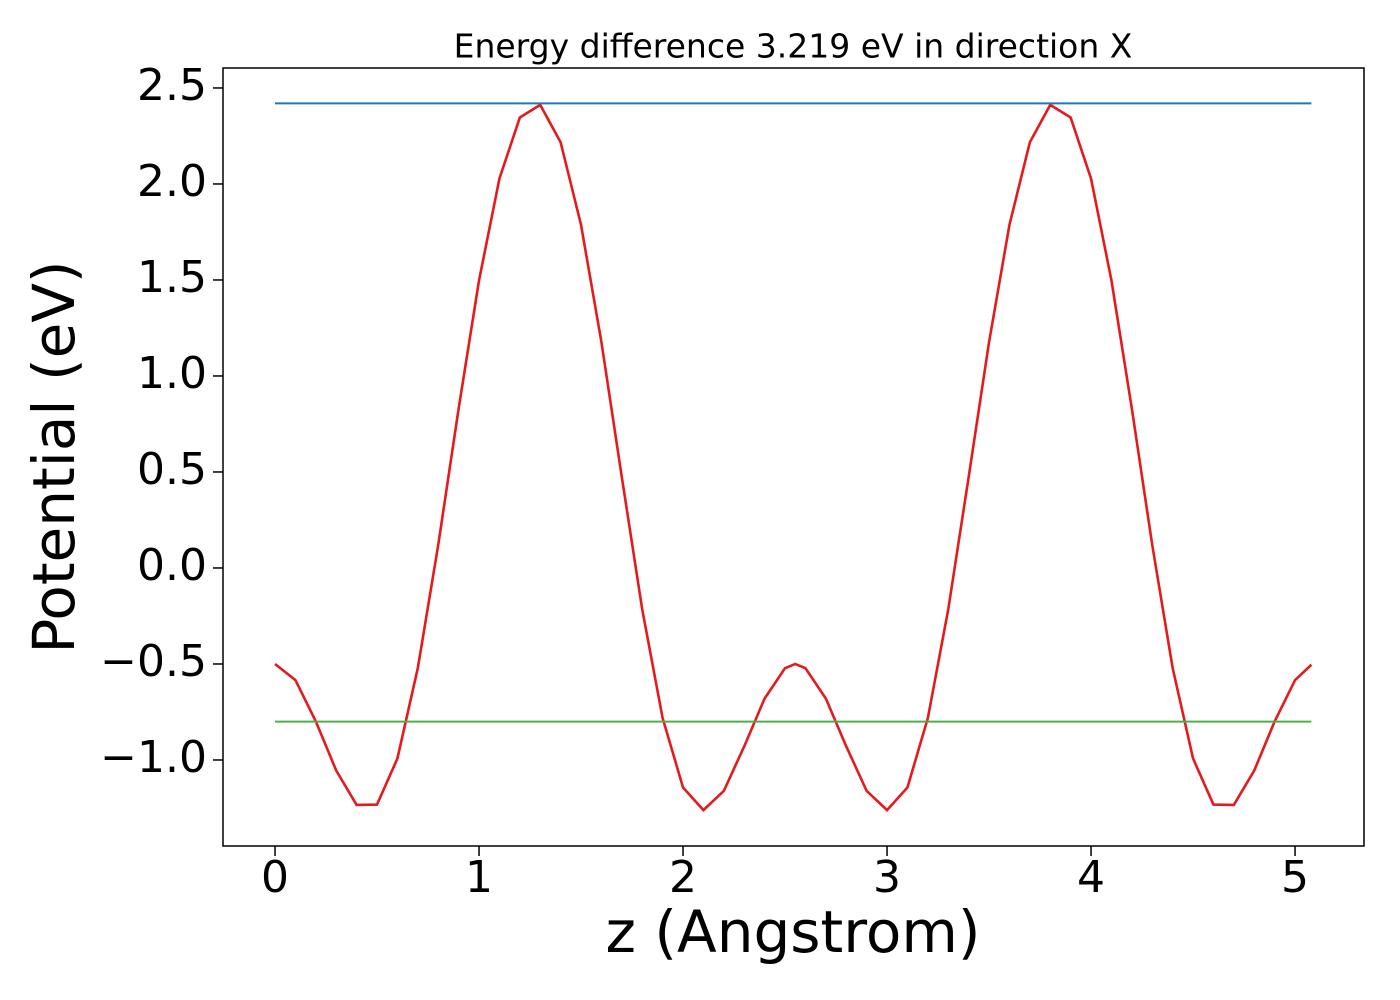 The width and height of the screenshot is (1400, 1000). I want to click on x-tick-label: 0, so click(275, 877).